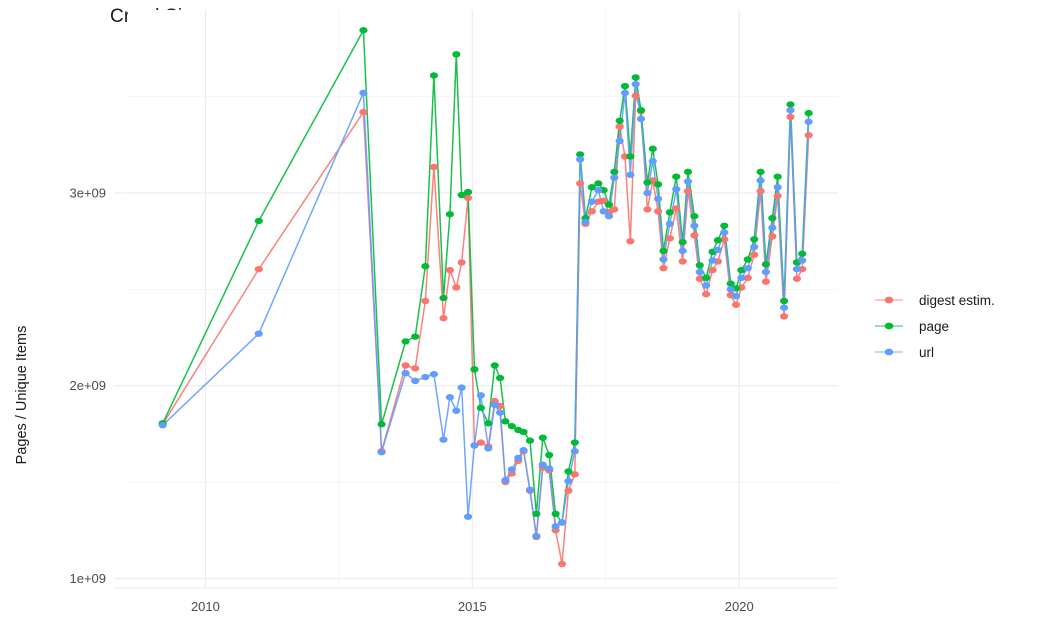  What do you see at coordinates (904, 352) in the screenshot?
I see `legend-item-url: url` at bounding box center [904, 352].